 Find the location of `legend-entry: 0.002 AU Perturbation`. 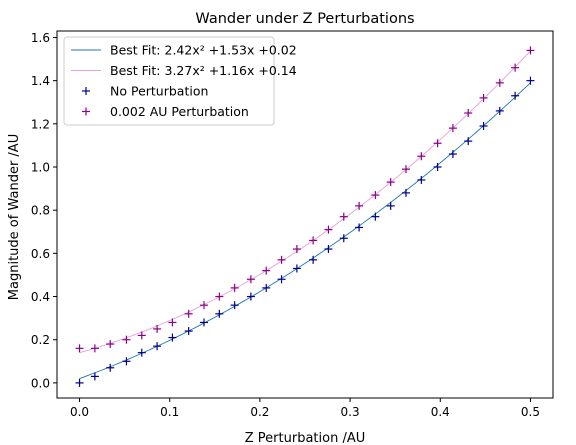

legend-entry: 0.002 AU Perturbation is located at coordinates (165, 111).